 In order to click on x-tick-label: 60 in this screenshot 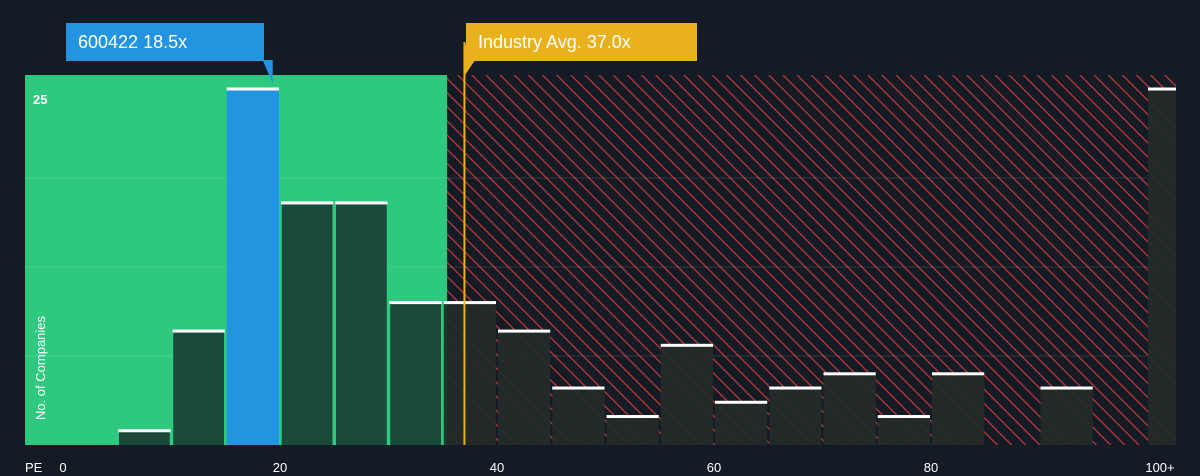, I will do `click(714, 467)`.